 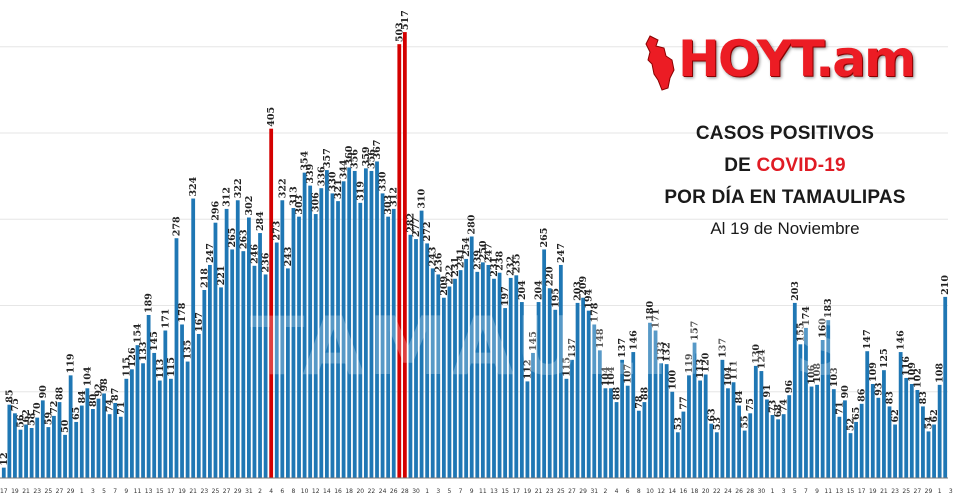 What do you see at coordinates (834, 377) in the screenshot?
I see `value-label: 103` at bounding box center [834, 377].